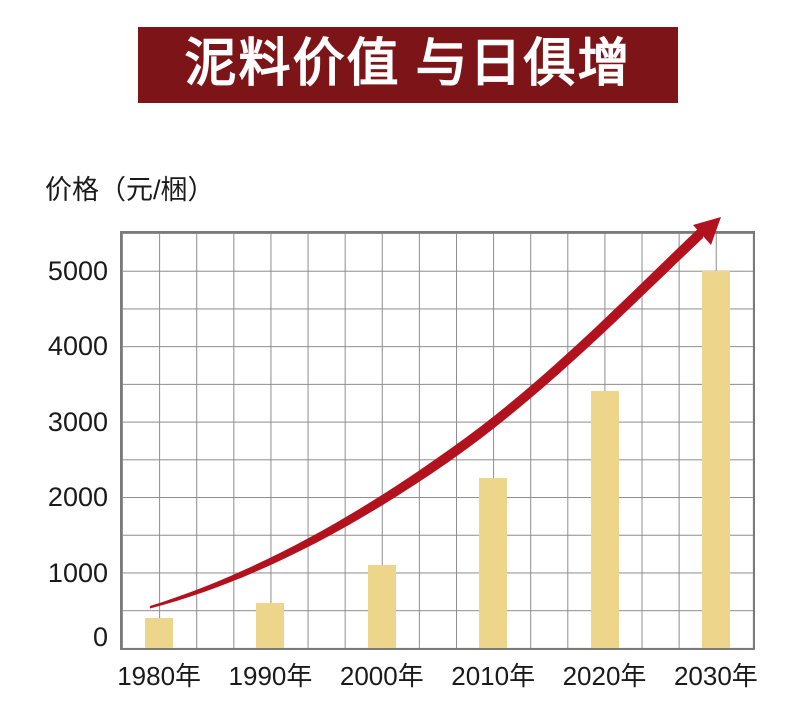 Image resolution: width=797 pixels, height=725 pixels. I want to click on y-axis-tick-label-5000: 5000, so click(77, 270).